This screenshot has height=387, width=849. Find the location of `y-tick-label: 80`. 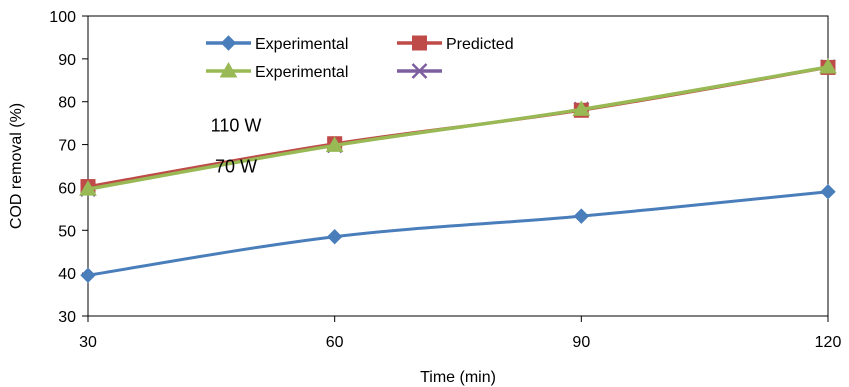

y-tick-label: 80 is located at coordinates (67, 103).